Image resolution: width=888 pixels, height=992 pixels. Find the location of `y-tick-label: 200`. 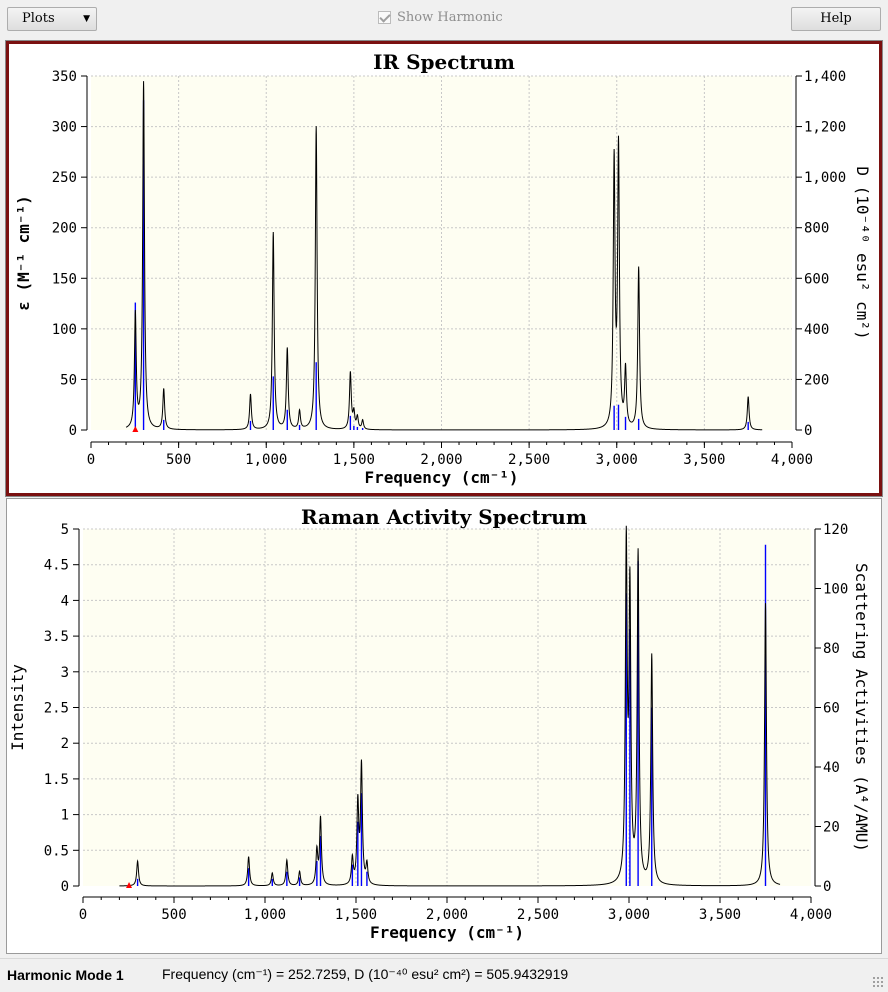

y-tick-label: 200 is located at coordinates (64, 229).